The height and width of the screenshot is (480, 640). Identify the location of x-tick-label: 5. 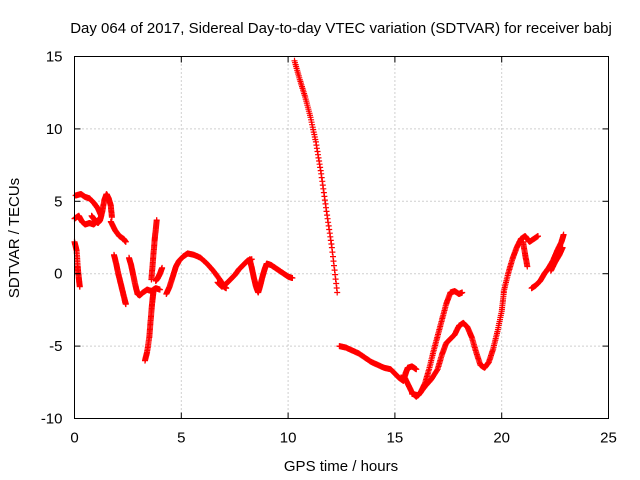
(181, 438).